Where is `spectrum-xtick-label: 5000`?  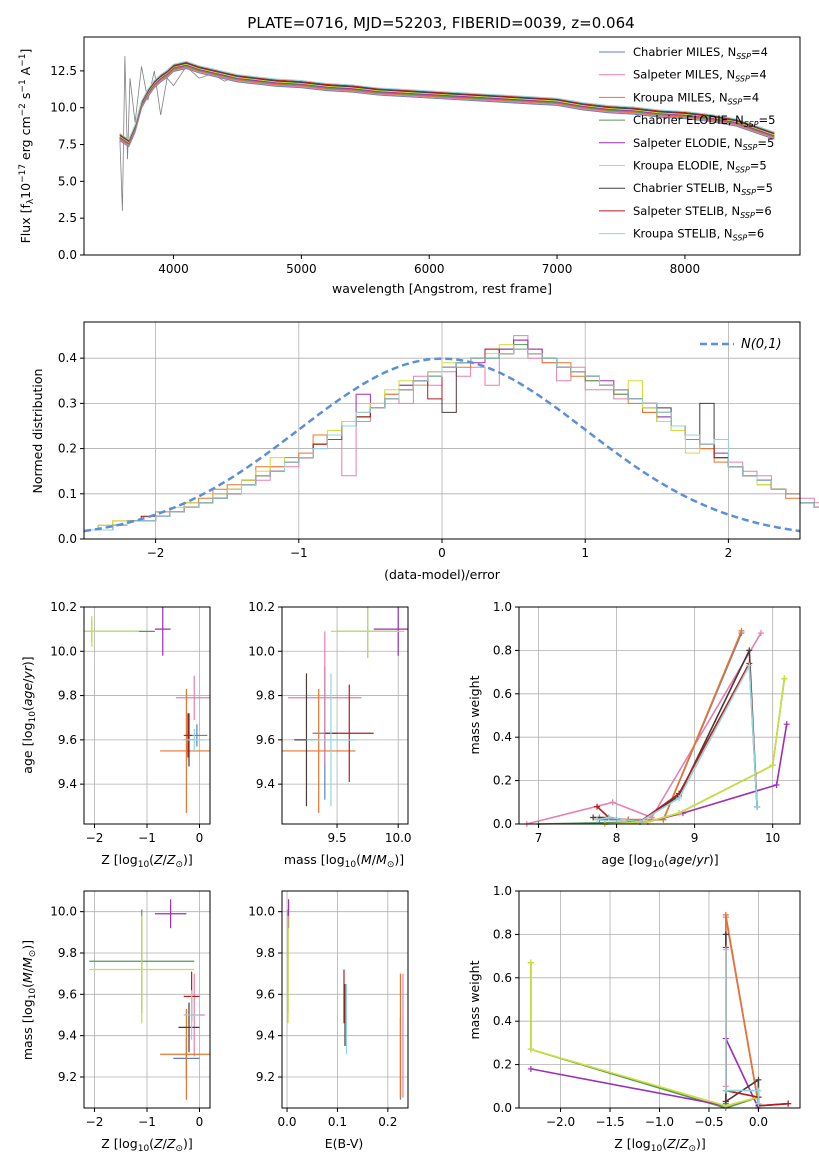 spectrum-xtick-label: 5000 is located at coordinates (301, 269).